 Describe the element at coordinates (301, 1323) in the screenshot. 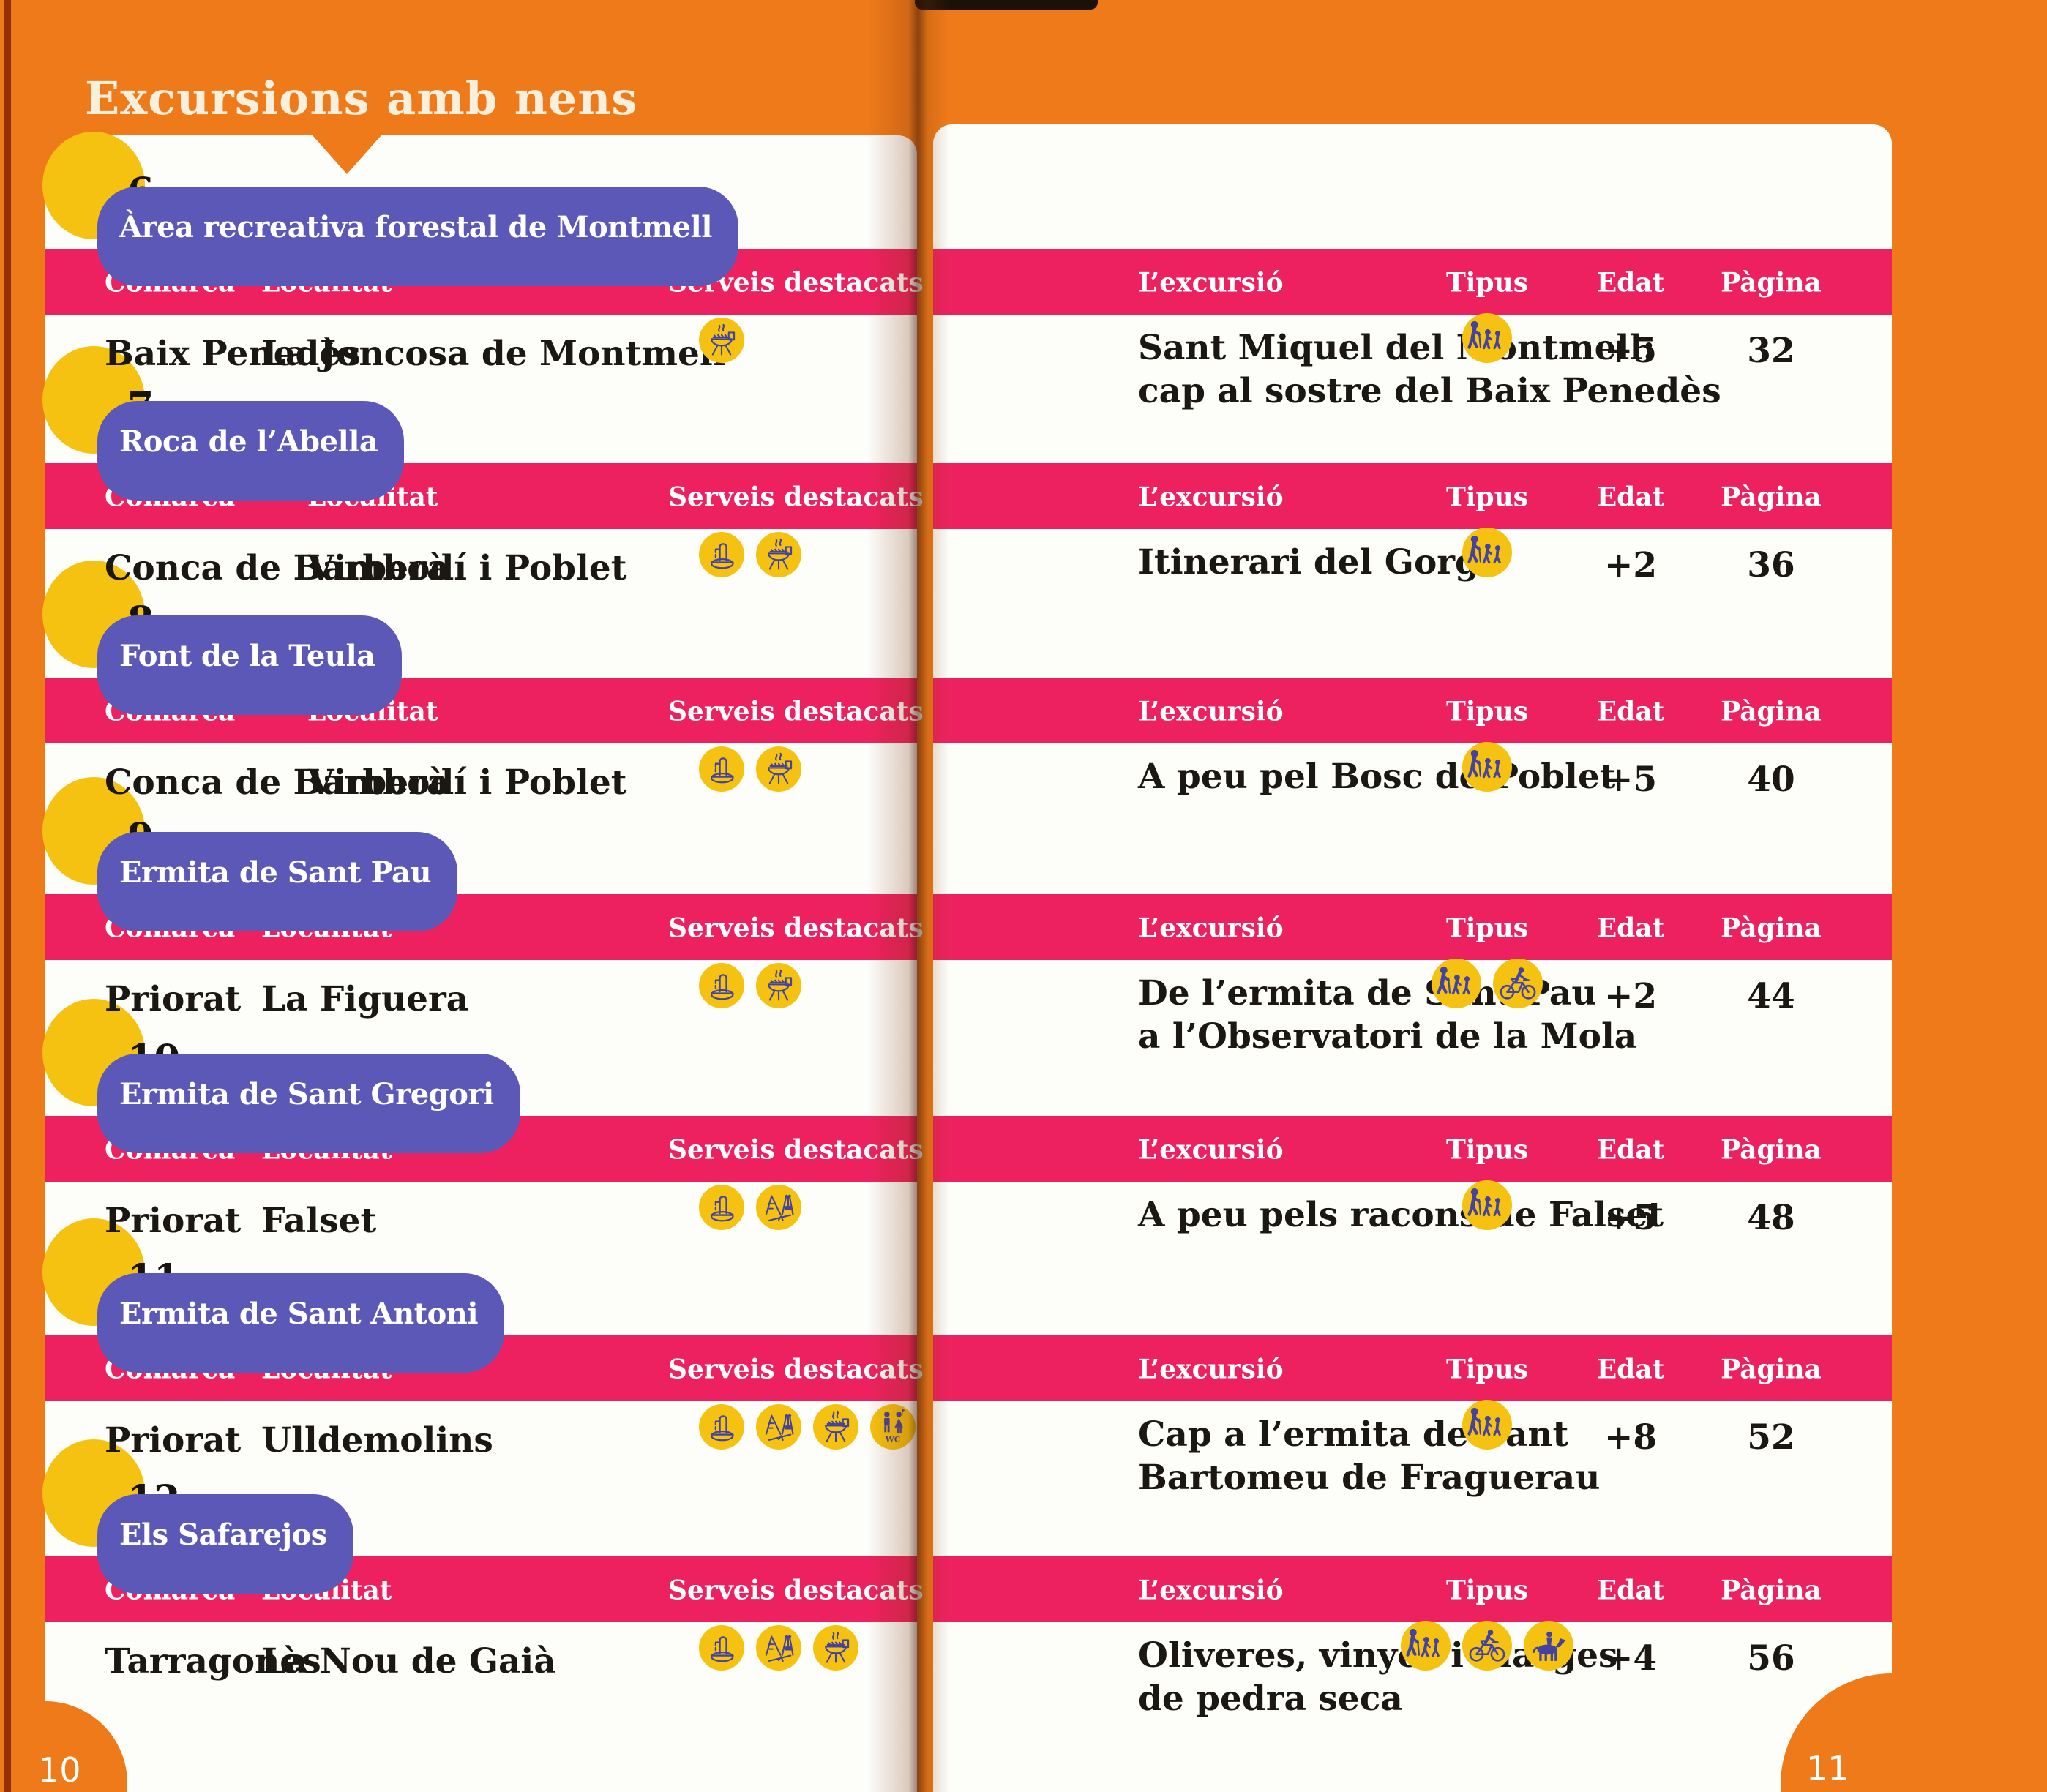

I see `excursion-name-pill: Ermita de Sant Antoni` at that location.